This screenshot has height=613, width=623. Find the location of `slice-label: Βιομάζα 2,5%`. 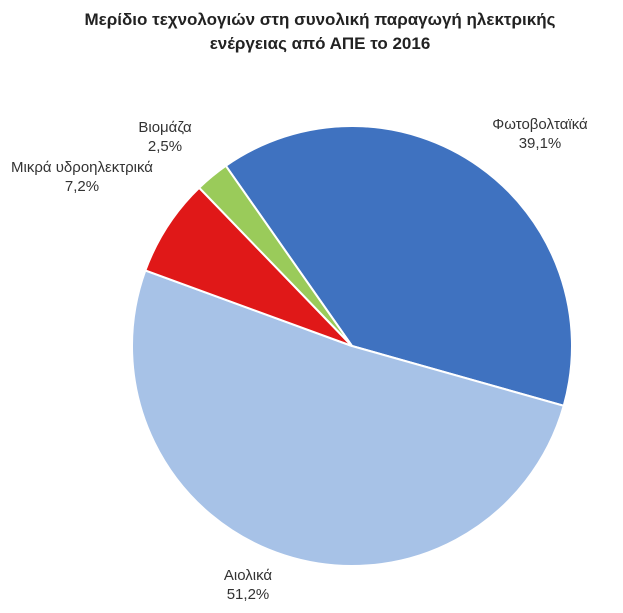

slice-label: Βιομάζα 2,5% is located at coordinates (165, 137).